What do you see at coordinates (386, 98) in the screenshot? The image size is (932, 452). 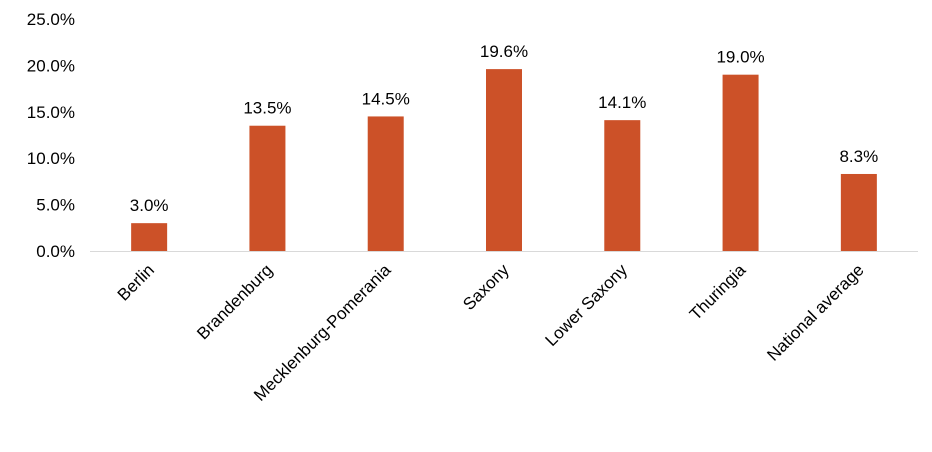 I see `data-label: 14.5%` at bounding box center [386, 98].